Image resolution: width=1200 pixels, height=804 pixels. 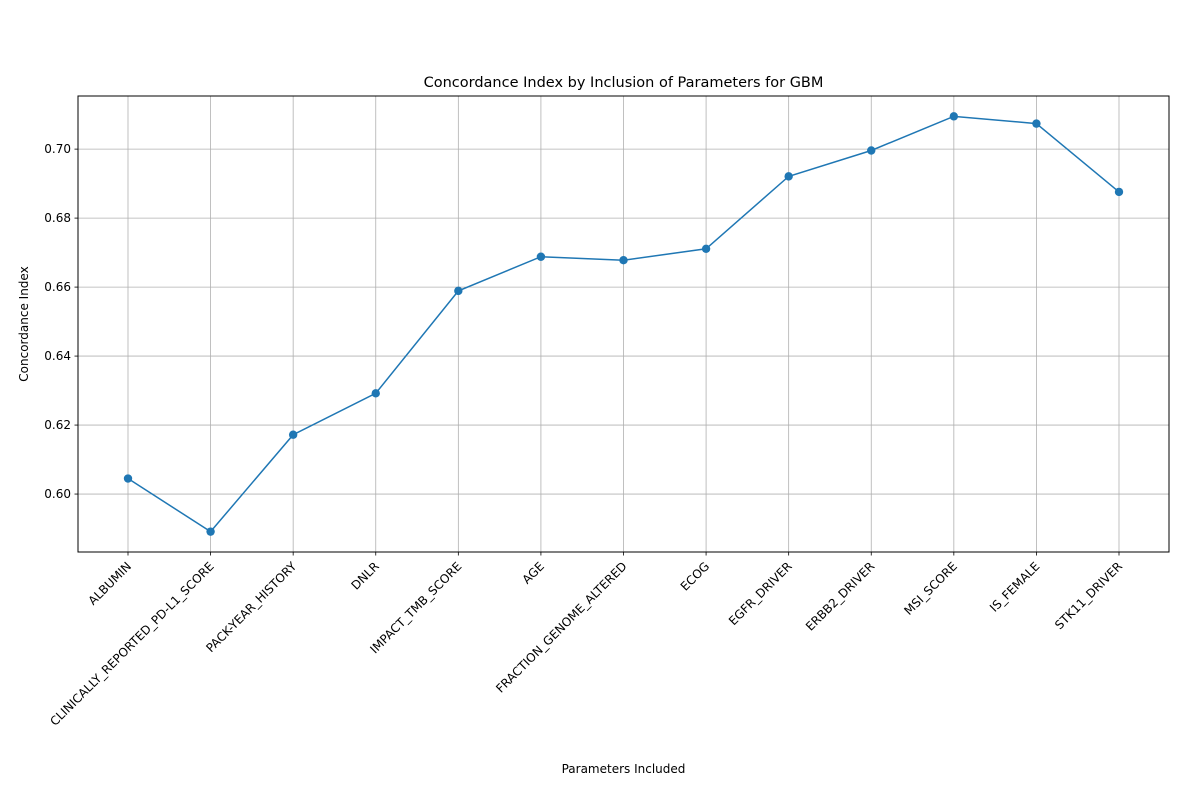 I want to click on x-tick-label: AGE, so click(x=533, y=572).